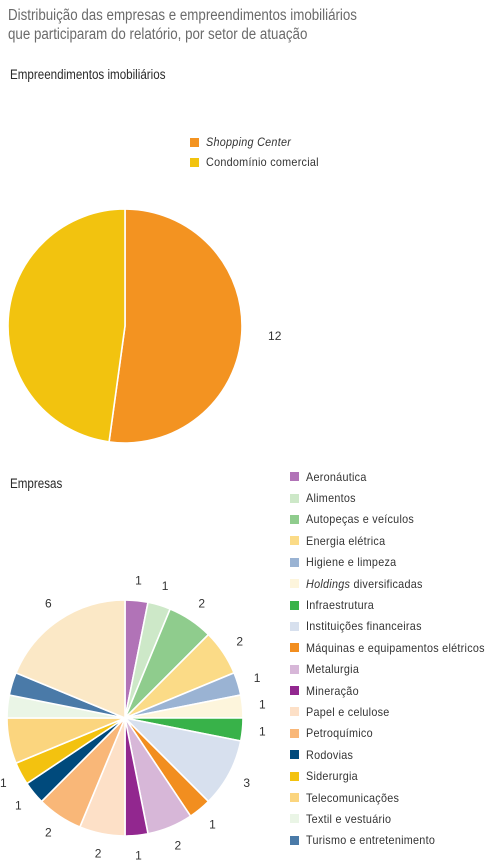 The image size is (504, 863). I want to click on legend-label: Rodovias, so click(330, 754).